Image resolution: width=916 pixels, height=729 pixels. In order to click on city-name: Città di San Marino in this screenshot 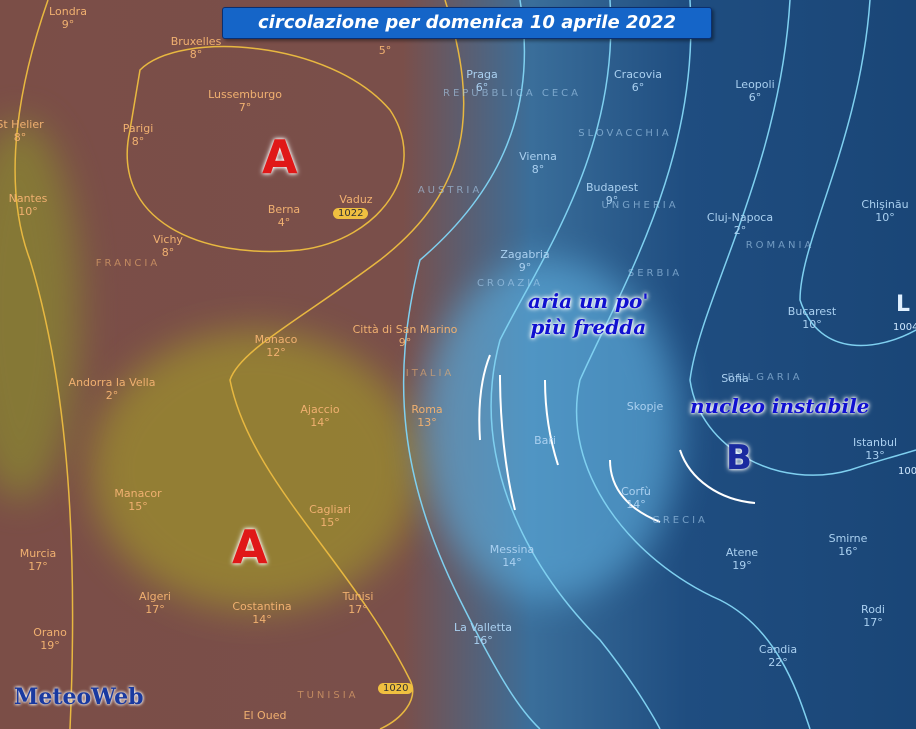, I will do `click(405, 329)`.